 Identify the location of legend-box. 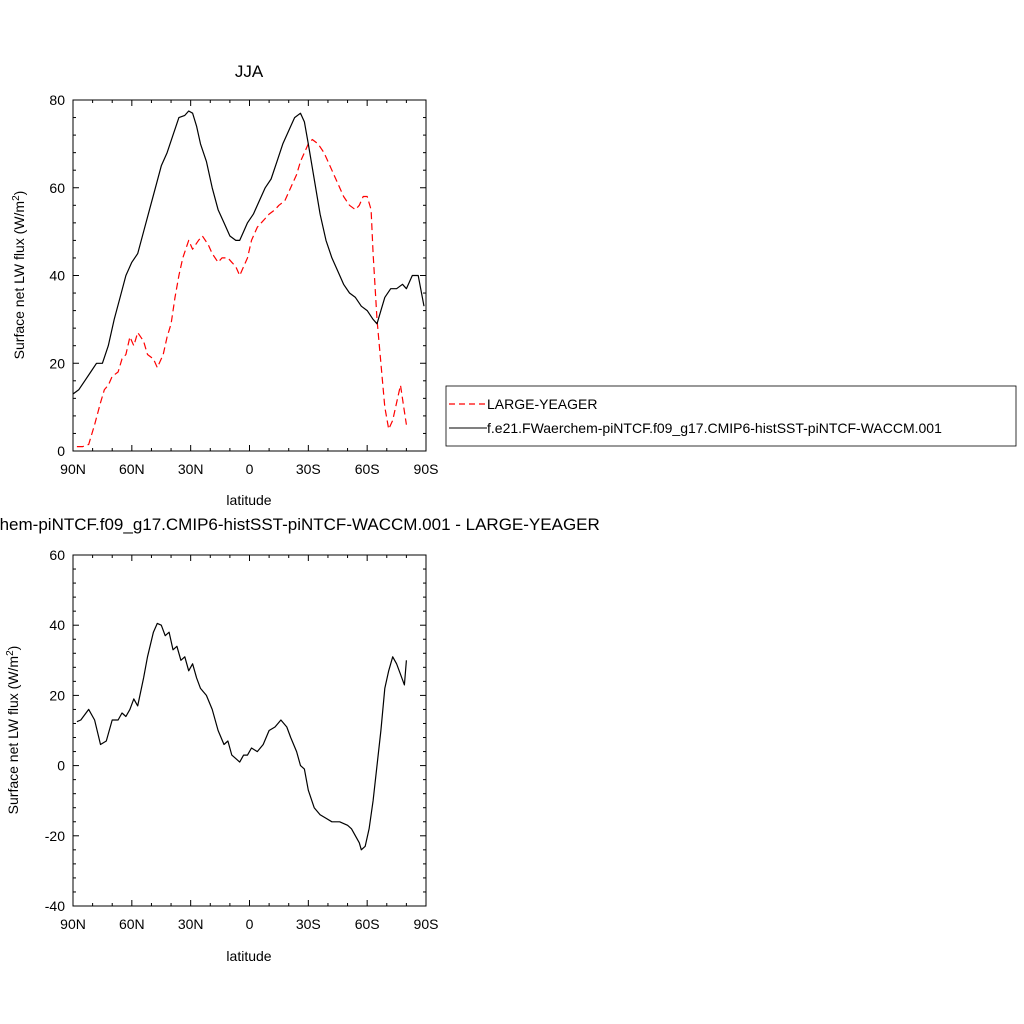
(731, 416).